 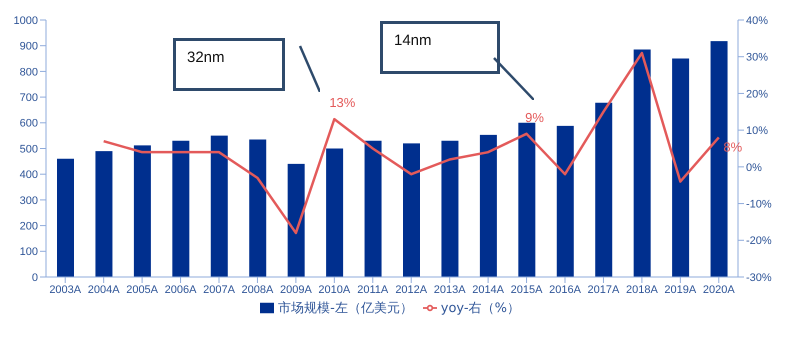 I want to click on y-tick-label: 200, so click(x=29, y=226).